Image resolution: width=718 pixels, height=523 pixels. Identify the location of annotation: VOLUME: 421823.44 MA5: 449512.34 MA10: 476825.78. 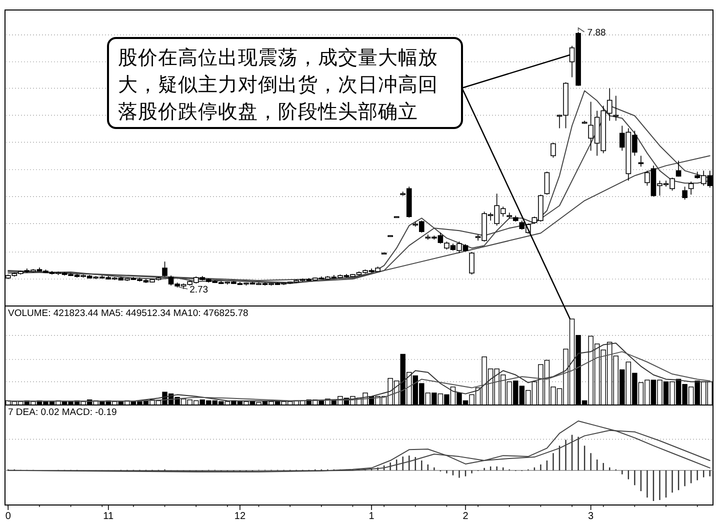
(128, 313).